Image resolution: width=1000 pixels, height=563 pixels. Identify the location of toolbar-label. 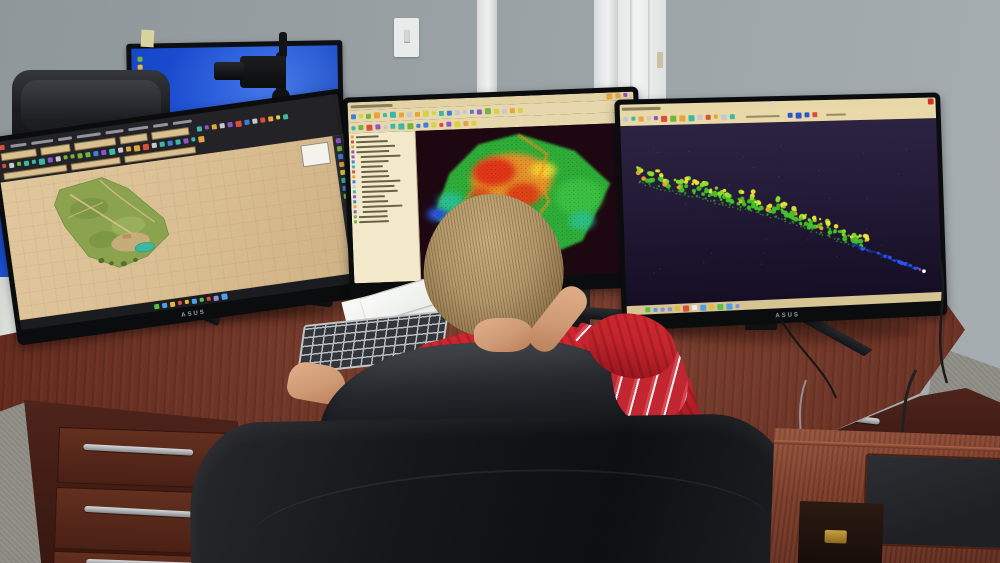
(762, 116).